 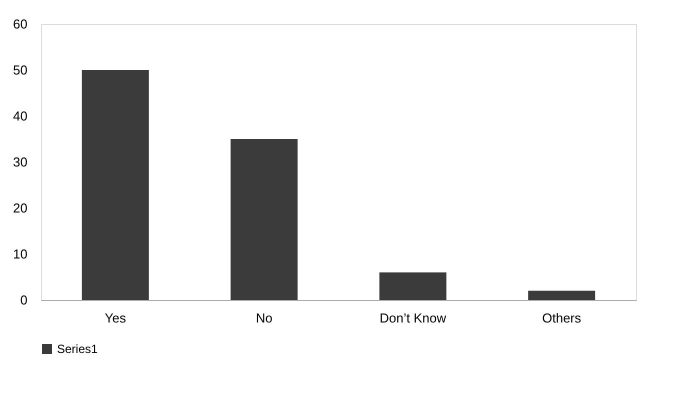 I want to click on x-tick-label: Yes, so click(x=115, y=318).